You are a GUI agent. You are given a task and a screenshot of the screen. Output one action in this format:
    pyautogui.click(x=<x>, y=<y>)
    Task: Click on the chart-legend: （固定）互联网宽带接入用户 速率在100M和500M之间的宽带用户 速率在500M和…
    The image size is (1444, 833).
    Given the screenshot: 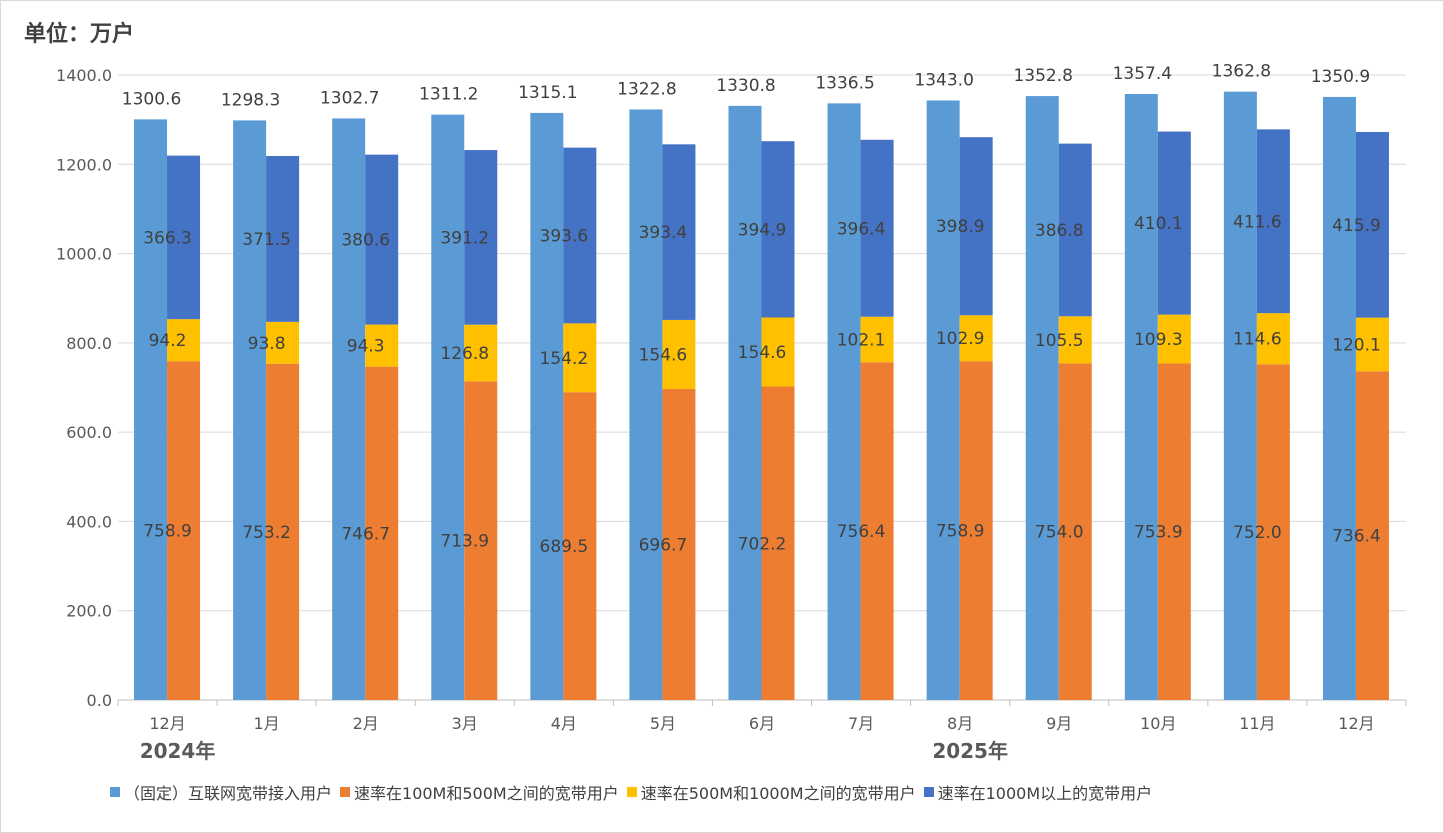 What is the action you would take?
    pyautogui.click(x=635, y=792)
    